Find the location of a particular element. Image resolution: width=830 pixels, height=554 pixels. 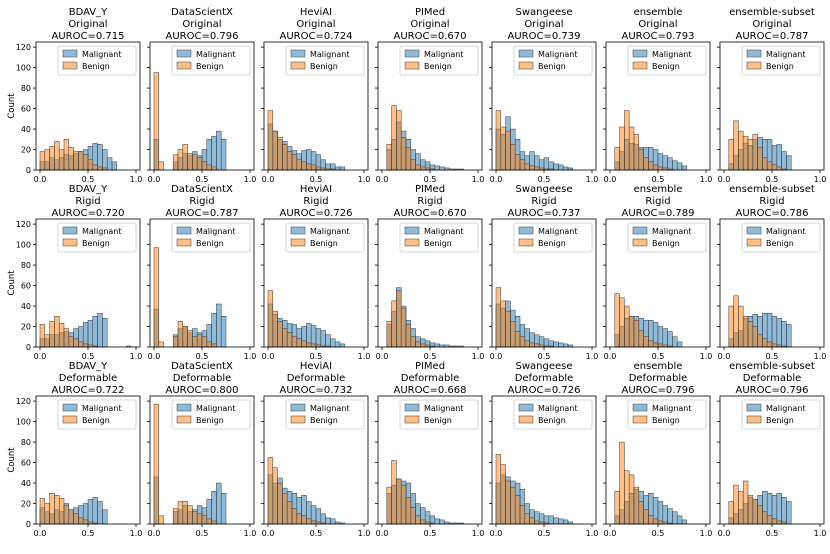

panel-title-auroc: AUROC=0.732 is located at coordinates (316, 390).